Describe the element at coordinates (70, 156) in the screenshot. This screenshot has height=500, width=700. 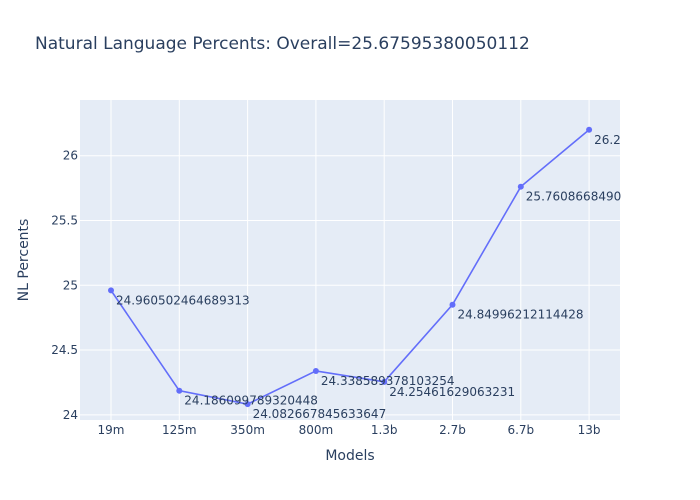
I see `y-tick-label: 26` at that location.